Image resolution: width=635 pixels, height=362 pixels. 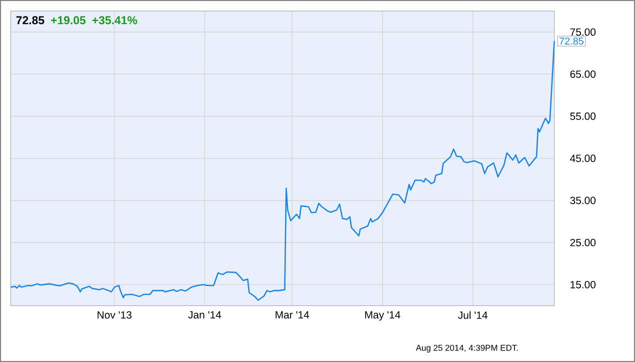 What do you see at coordinates (68, 20) in the screenshot?
I see `annotation: +19.05` at bounding box center [68, 20].